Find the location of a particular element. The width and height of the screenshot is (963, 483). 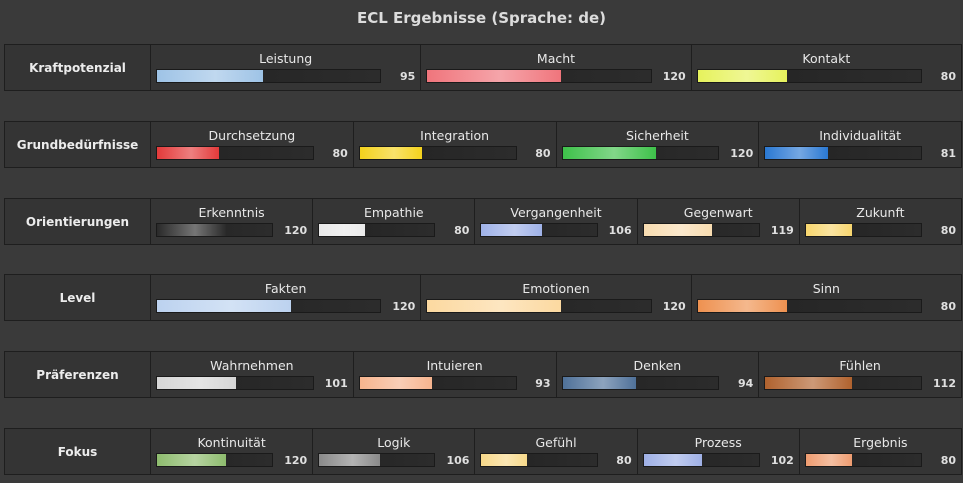

metric-label: Kontinuität is located at coordinates (231, 442).